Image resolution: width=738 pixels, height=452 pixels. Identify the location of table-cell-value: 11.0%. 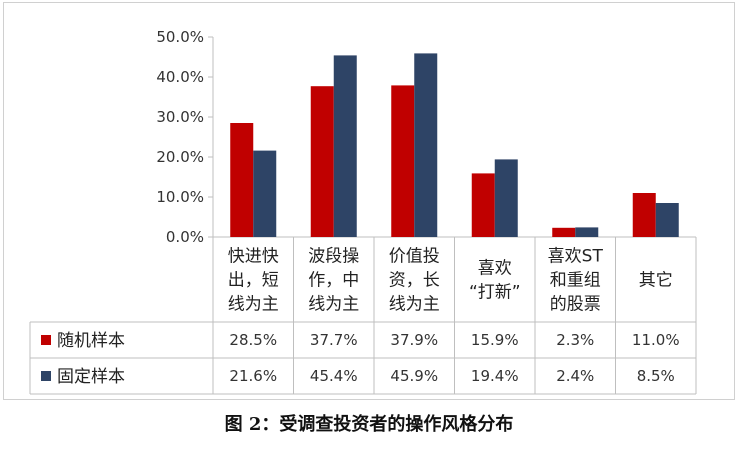
(656, 340).